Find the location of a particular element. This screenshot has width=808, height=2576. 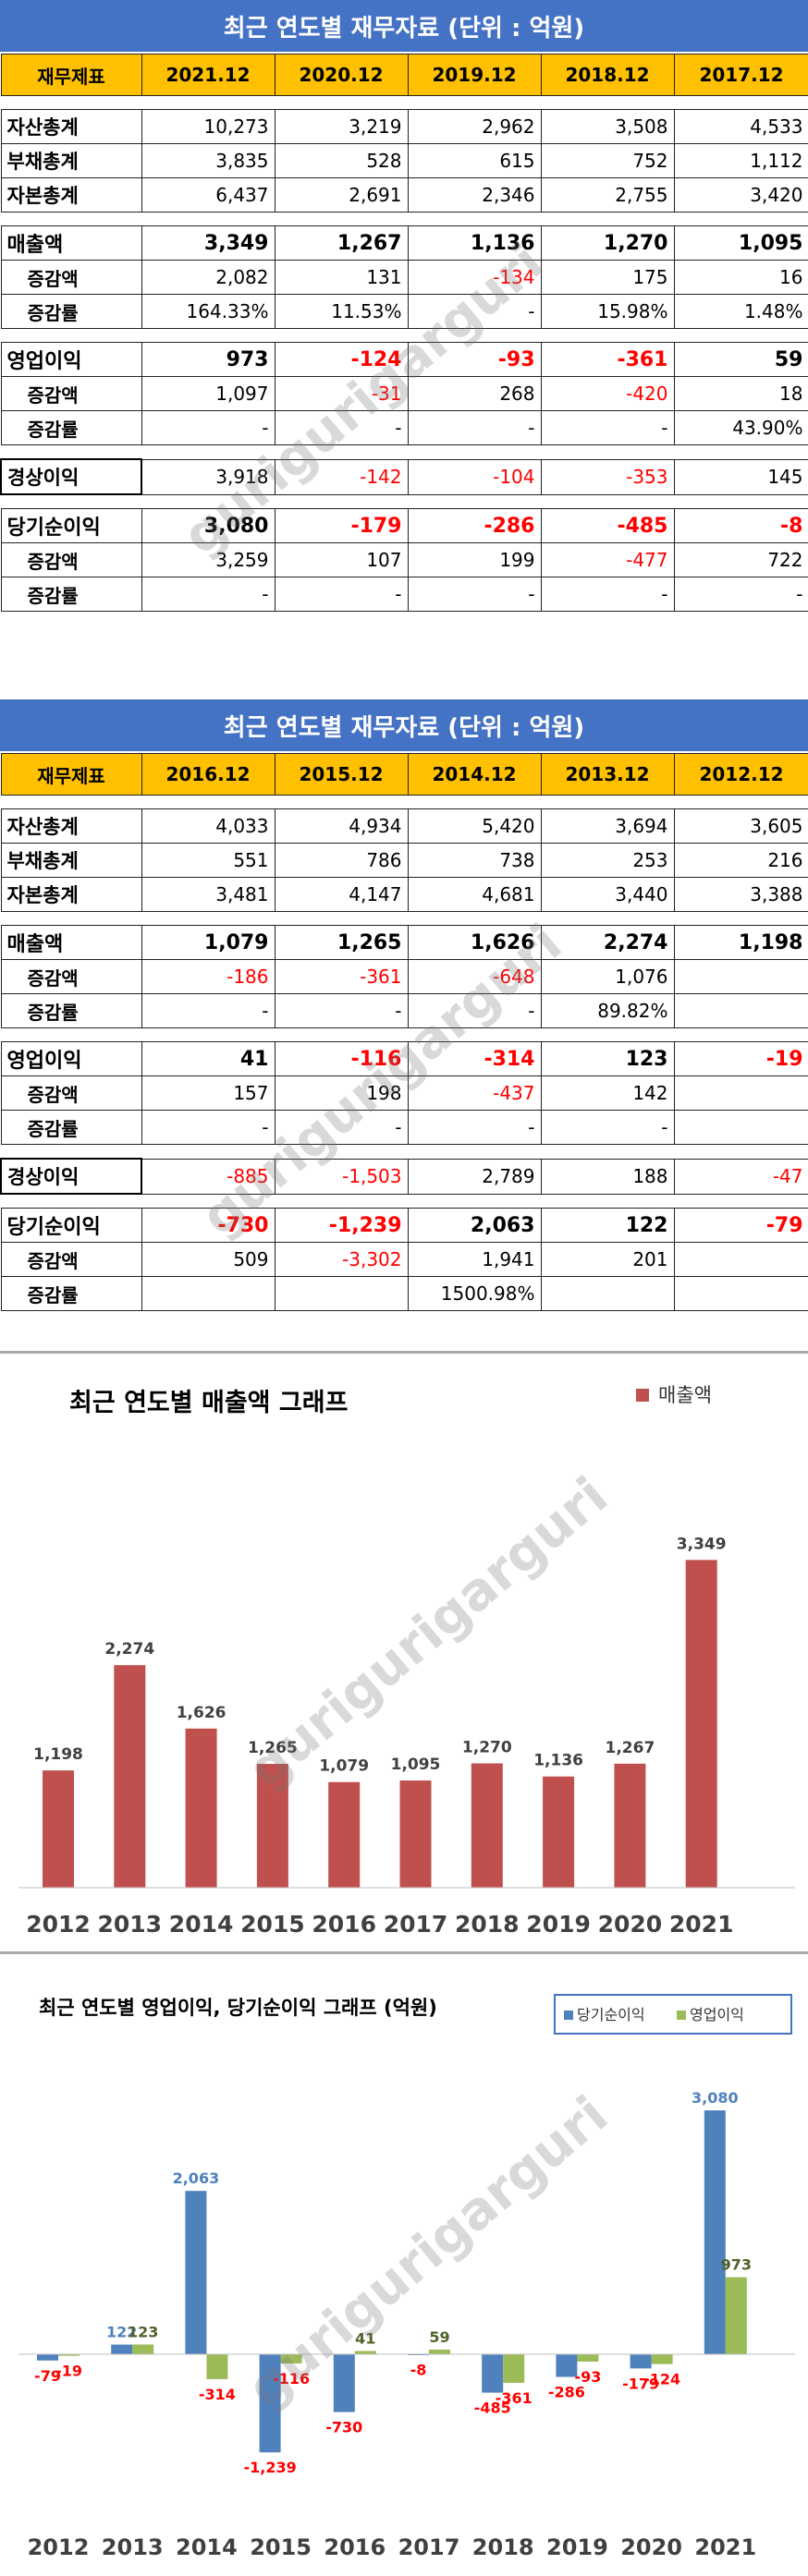

table-row: 당기순이익 -730 -1,239 2,063 122 -79 is located at coordinates (404, 1225).